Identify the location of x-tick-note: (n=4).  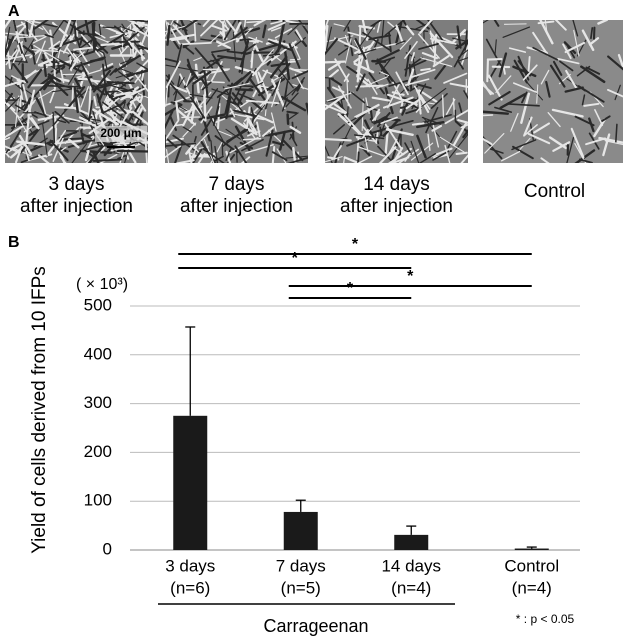
(411, 587).